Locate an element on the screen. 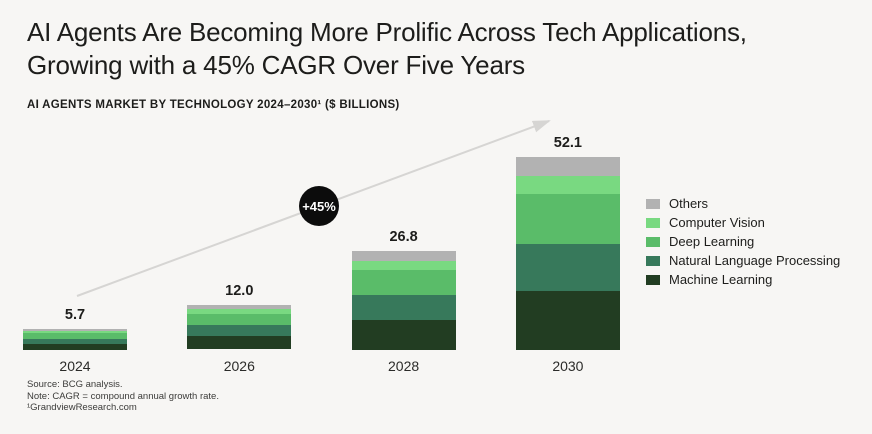  segment-natural-language-processing-2028 is located at coordinates (403, 307).